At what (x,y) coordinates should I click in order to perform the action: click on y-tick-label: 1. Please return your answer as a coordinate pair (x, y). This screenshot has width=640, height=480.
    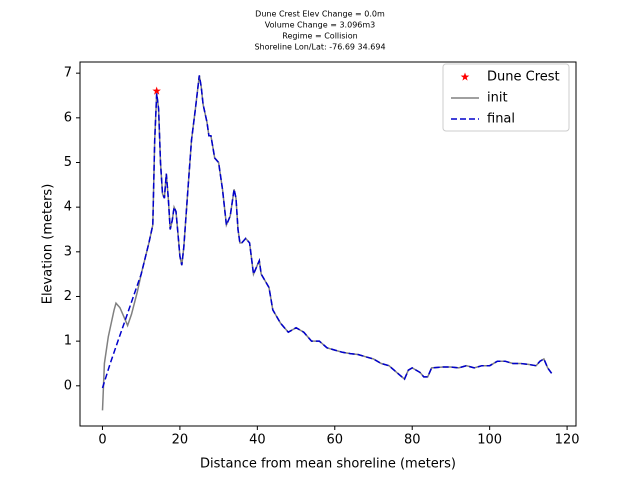
    Looking at the image, I should click on (68, 341).